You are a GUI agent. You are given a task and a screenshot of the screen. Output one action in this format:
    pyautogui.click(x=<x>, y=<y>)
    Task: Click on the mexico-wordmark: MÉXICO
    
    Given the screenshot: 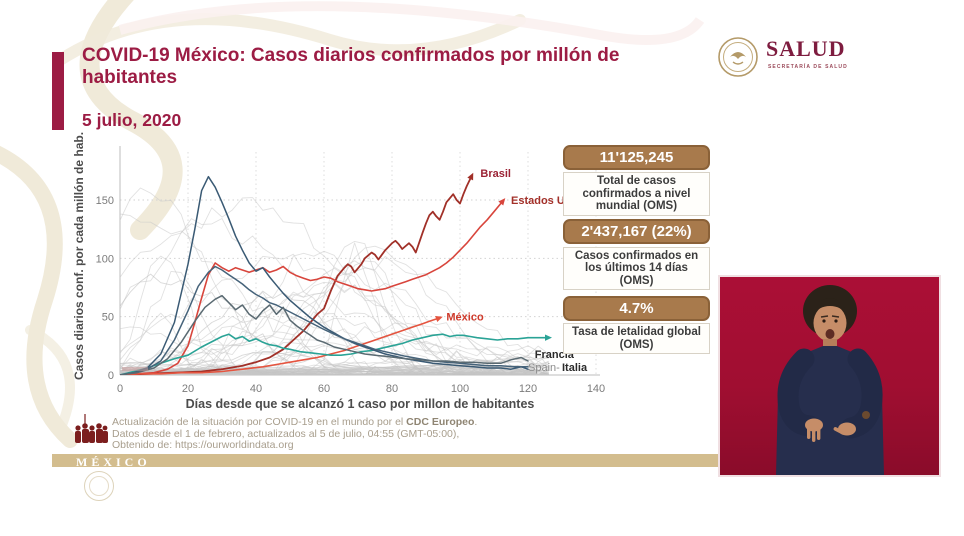 What is the action you would take?
    pyautogui.click(x=113, y=462)
    